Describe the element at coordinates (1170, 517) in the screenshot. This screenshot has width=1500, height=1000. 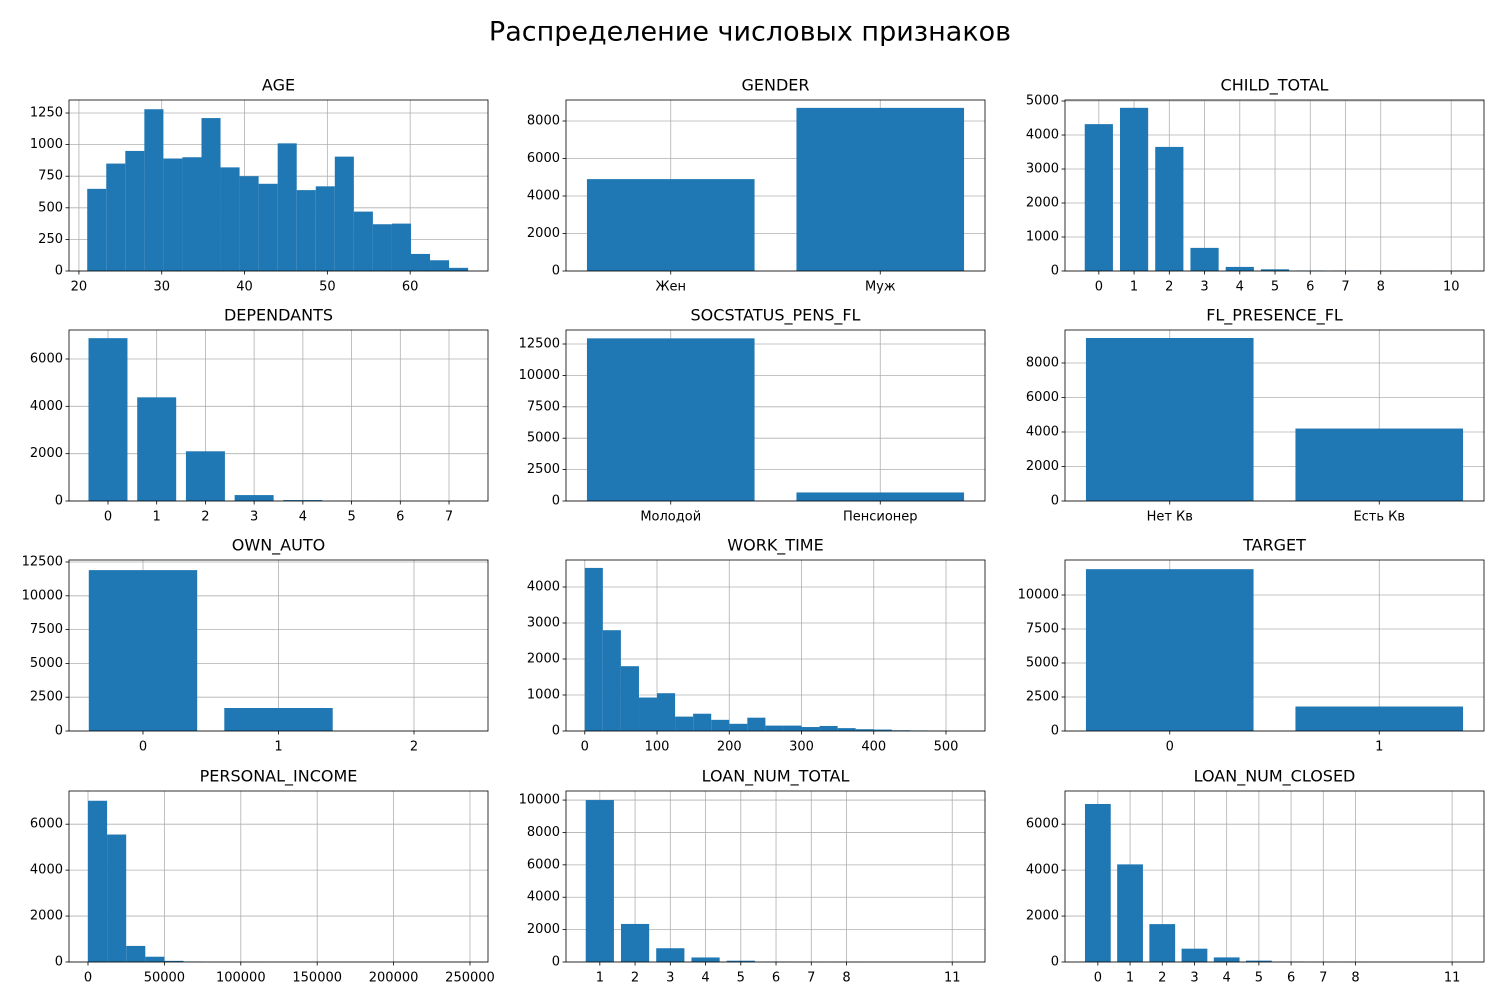
I see `x-tick-label: Нет Кв` at that location.